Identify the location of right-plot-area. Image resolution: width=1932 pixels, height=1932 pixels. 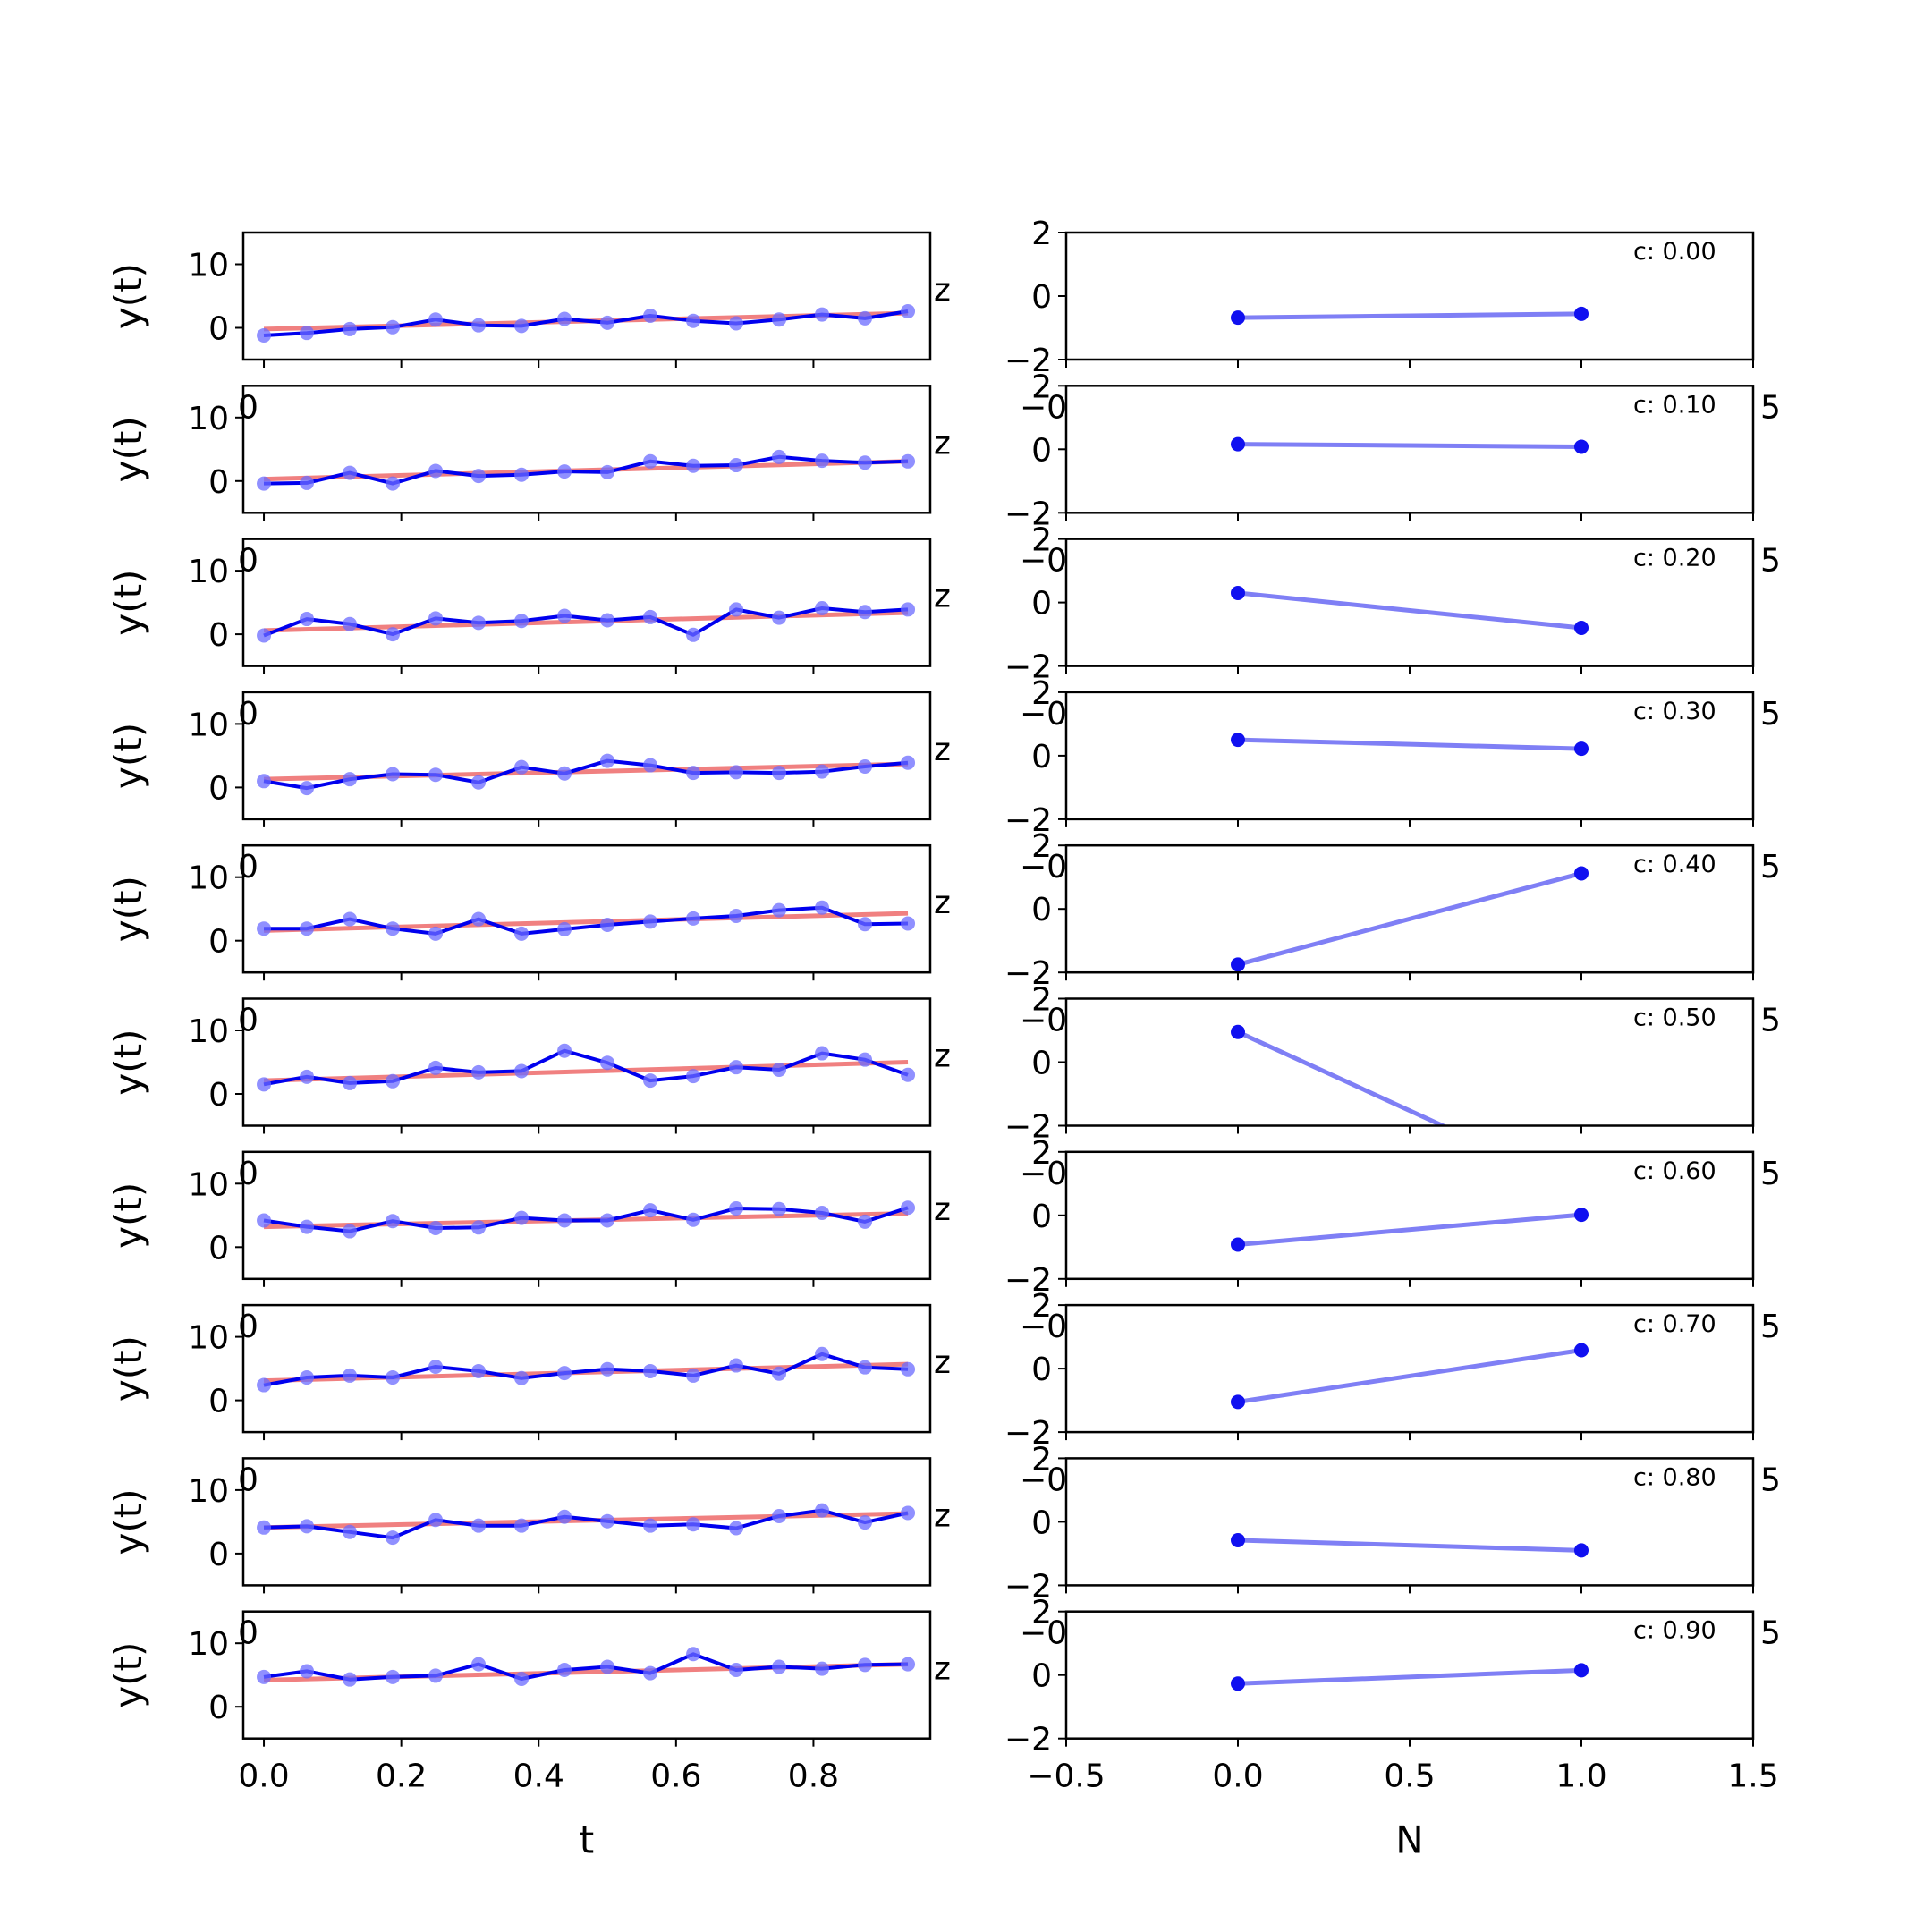
(1342, 1078).